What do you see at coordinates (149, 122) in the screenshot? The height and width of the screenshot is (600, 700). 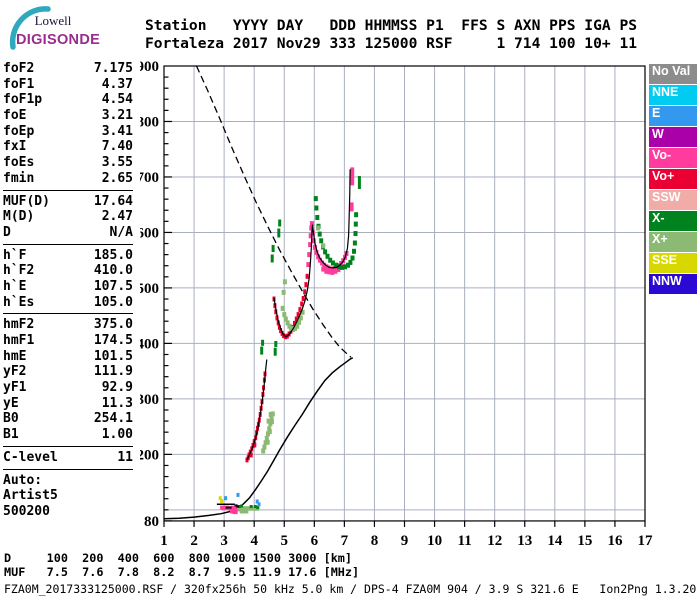 I see `y-tick-label: 800` at bounding box center [149, 122].